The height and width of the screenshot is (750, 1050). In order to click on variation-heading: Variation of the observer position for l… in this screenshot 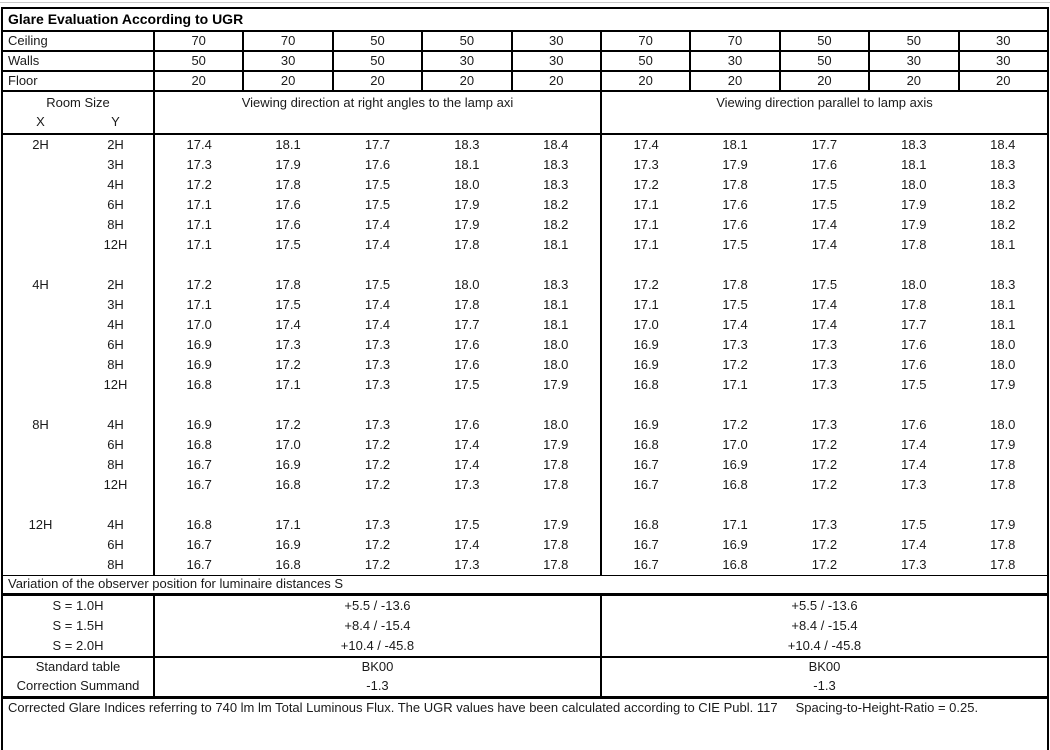, I will do `click(525, 585)`.